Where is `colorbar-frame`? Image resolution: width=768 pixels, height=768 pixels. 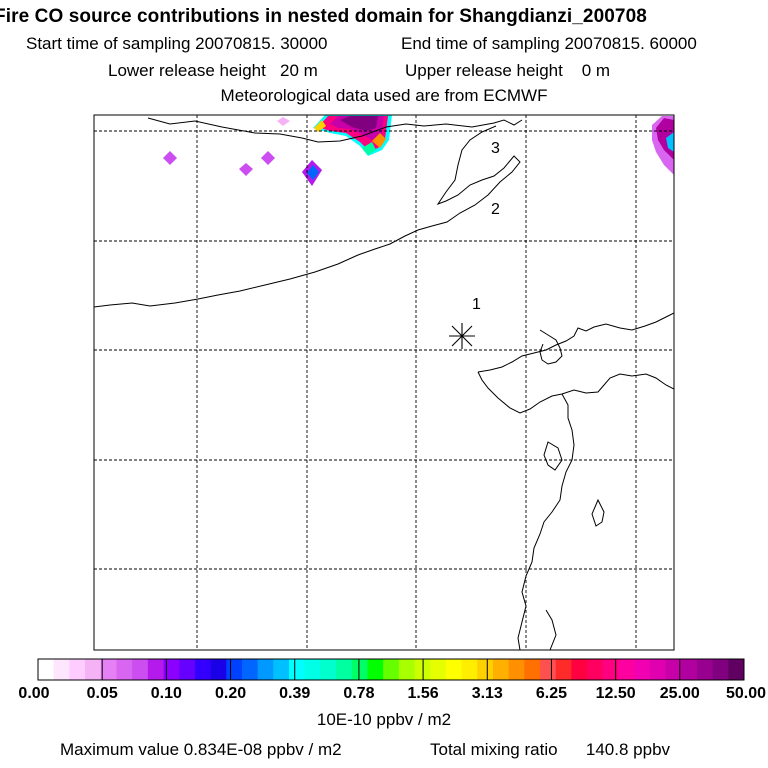
colorbar-frame is located at coordinates (391, 669).